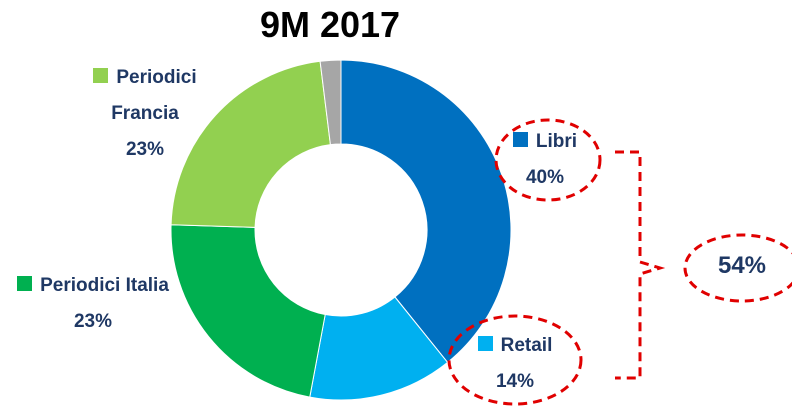 The width and height of the screenshot is (792, 407). What do you see at coordinates (545, 160) in the screenshot?
I see `legend-label: Libri 40%` at bounding box center [545, 160].